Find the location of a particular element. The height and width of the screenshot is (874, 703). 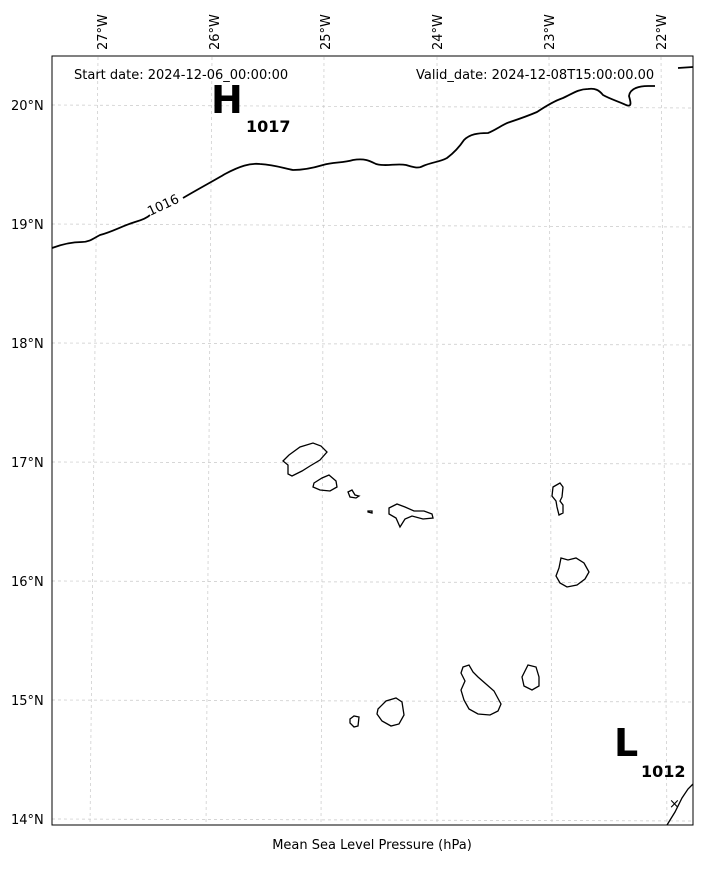

high-pressure-symbol: H is located at coordinates (227, 100).